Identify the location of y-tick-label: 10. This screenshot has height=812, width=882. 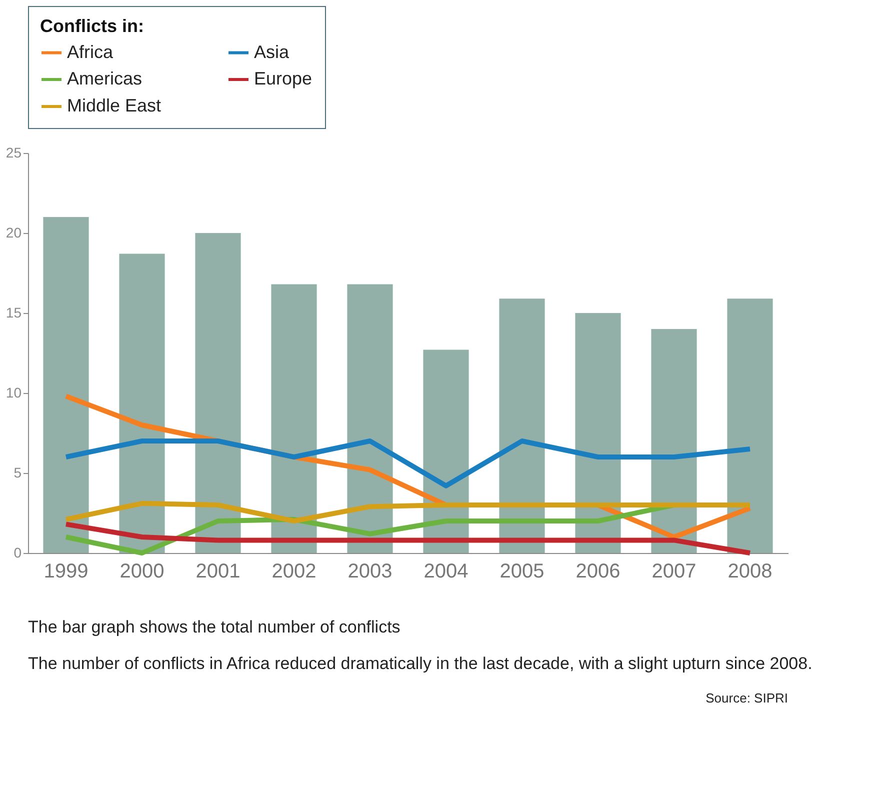
(14, 392).